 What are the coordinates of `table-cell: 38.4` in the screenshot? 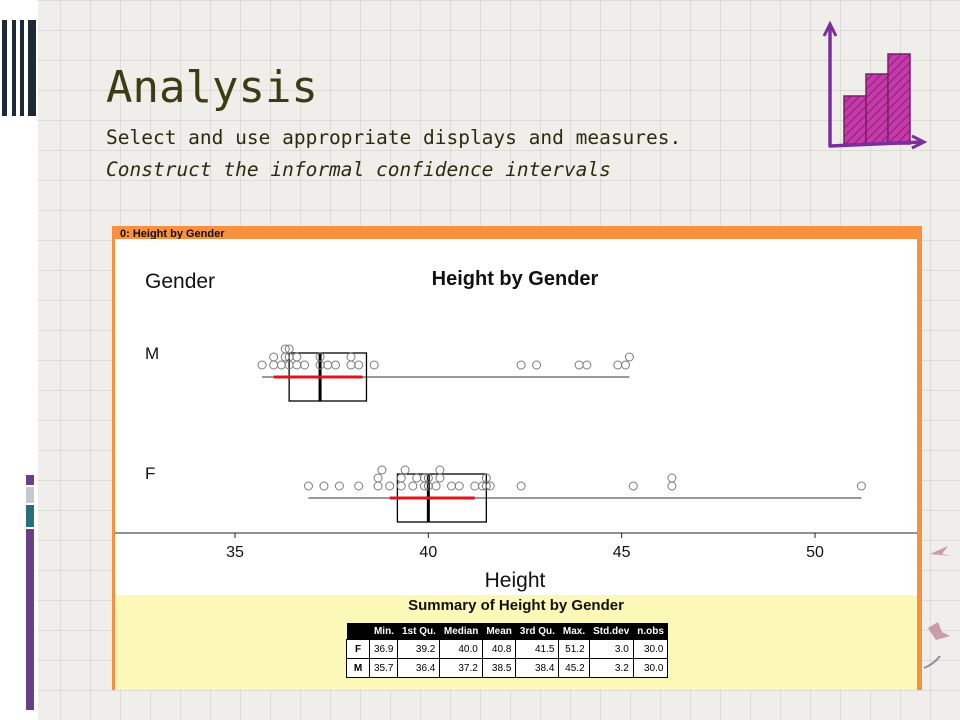 It's located at (537, 668).